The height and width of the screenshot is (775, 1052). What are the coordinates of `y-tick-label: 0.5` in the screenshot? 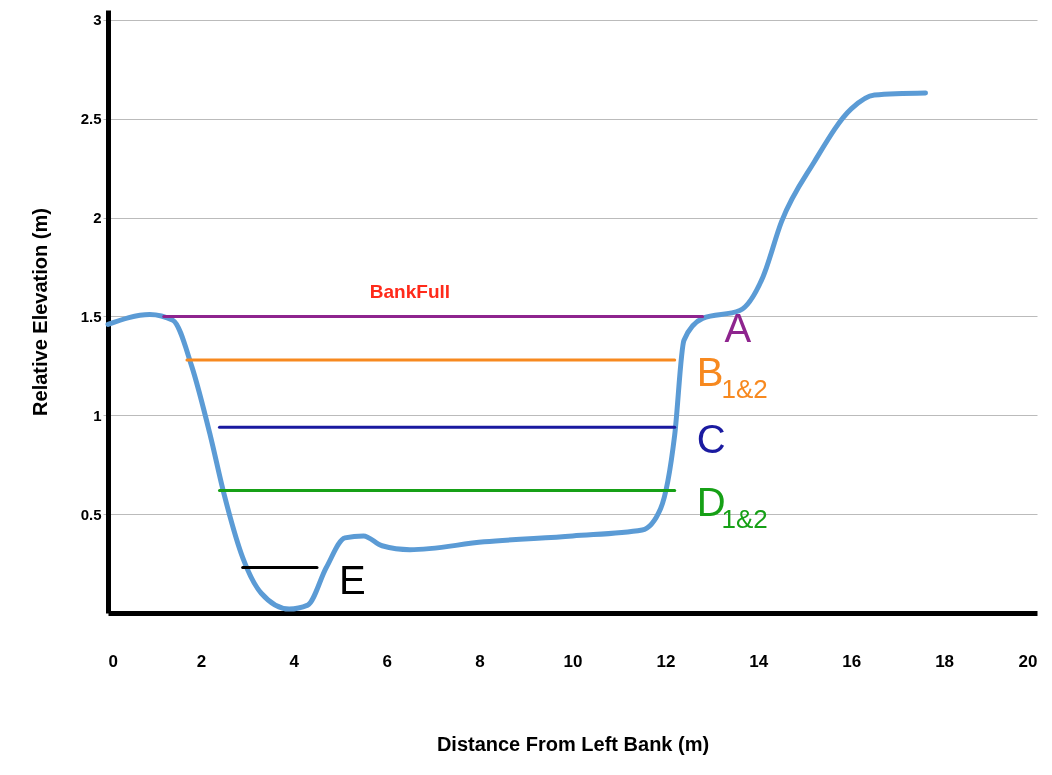 It's located at (91, 514).